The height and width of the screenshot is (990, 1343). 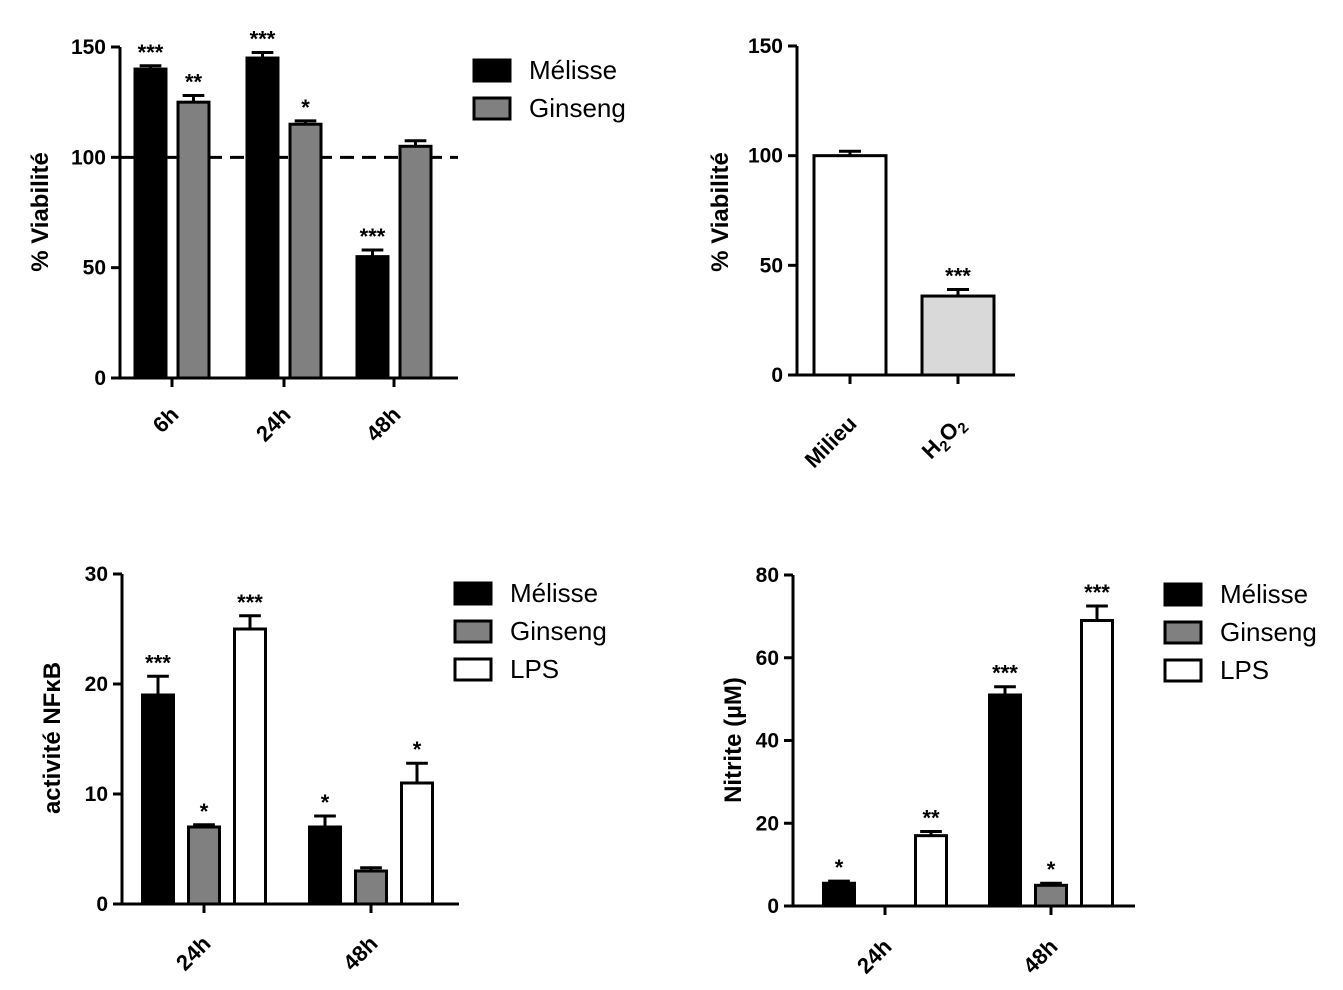 What do you see at coordinates (831, 442) in the screenshot?
I see `x-tick-label: Milieu` at bounding box center [831, 442].